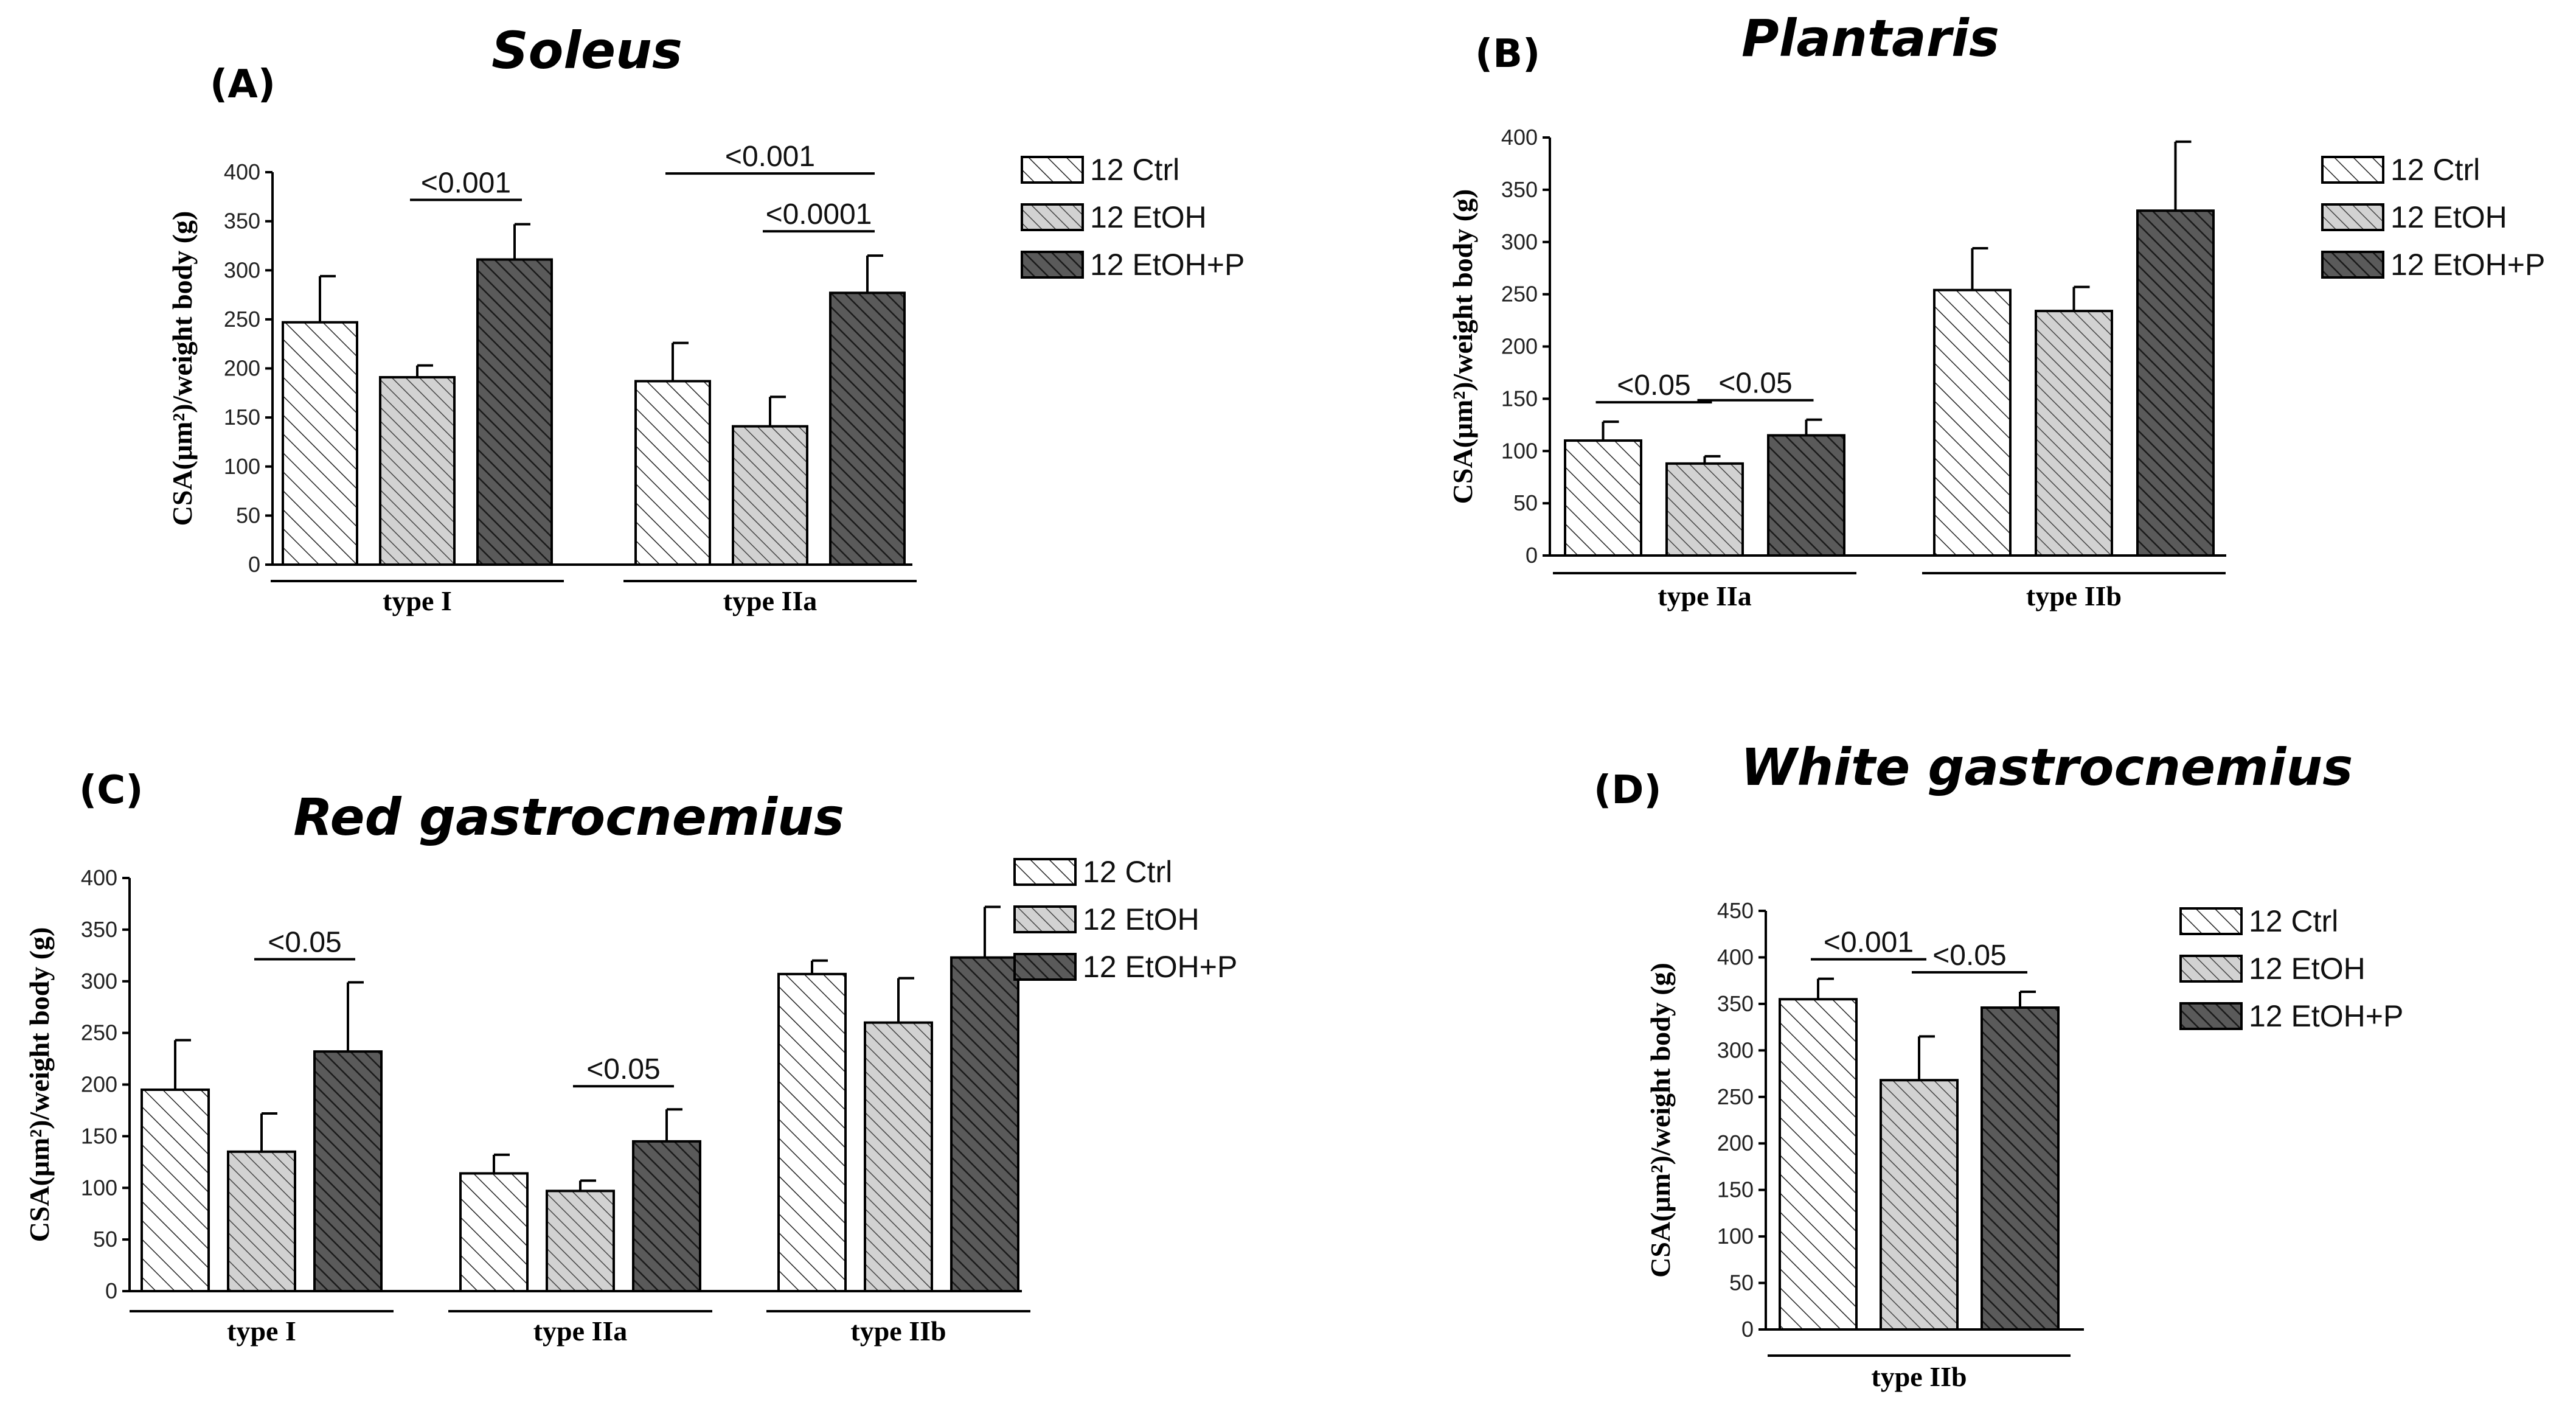 This screenshot has width=2576, height=1411. What do you see at coordinates (1735, 910) in the screenshot?
I see `y-tick-label: 450` at bounding box center [1735, 910].